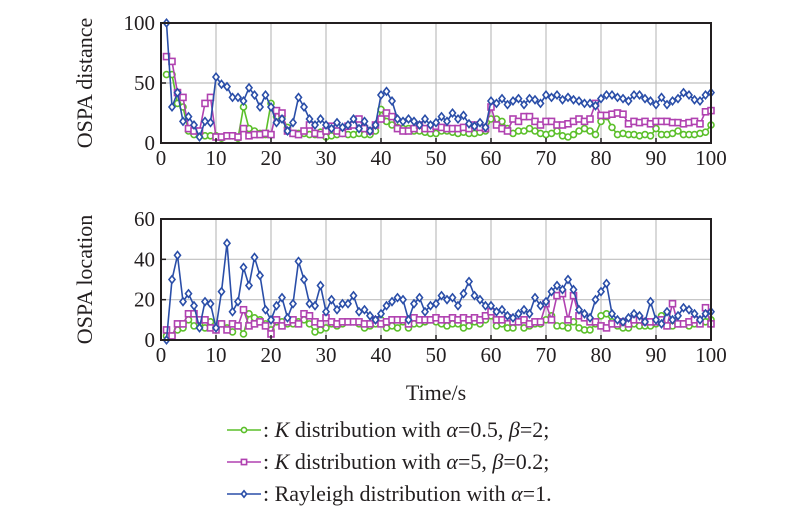  What do you see at coordinates (144, 83) in the screenshot?
I see `y-tick-label: 50` at bounding box center [144, 83].